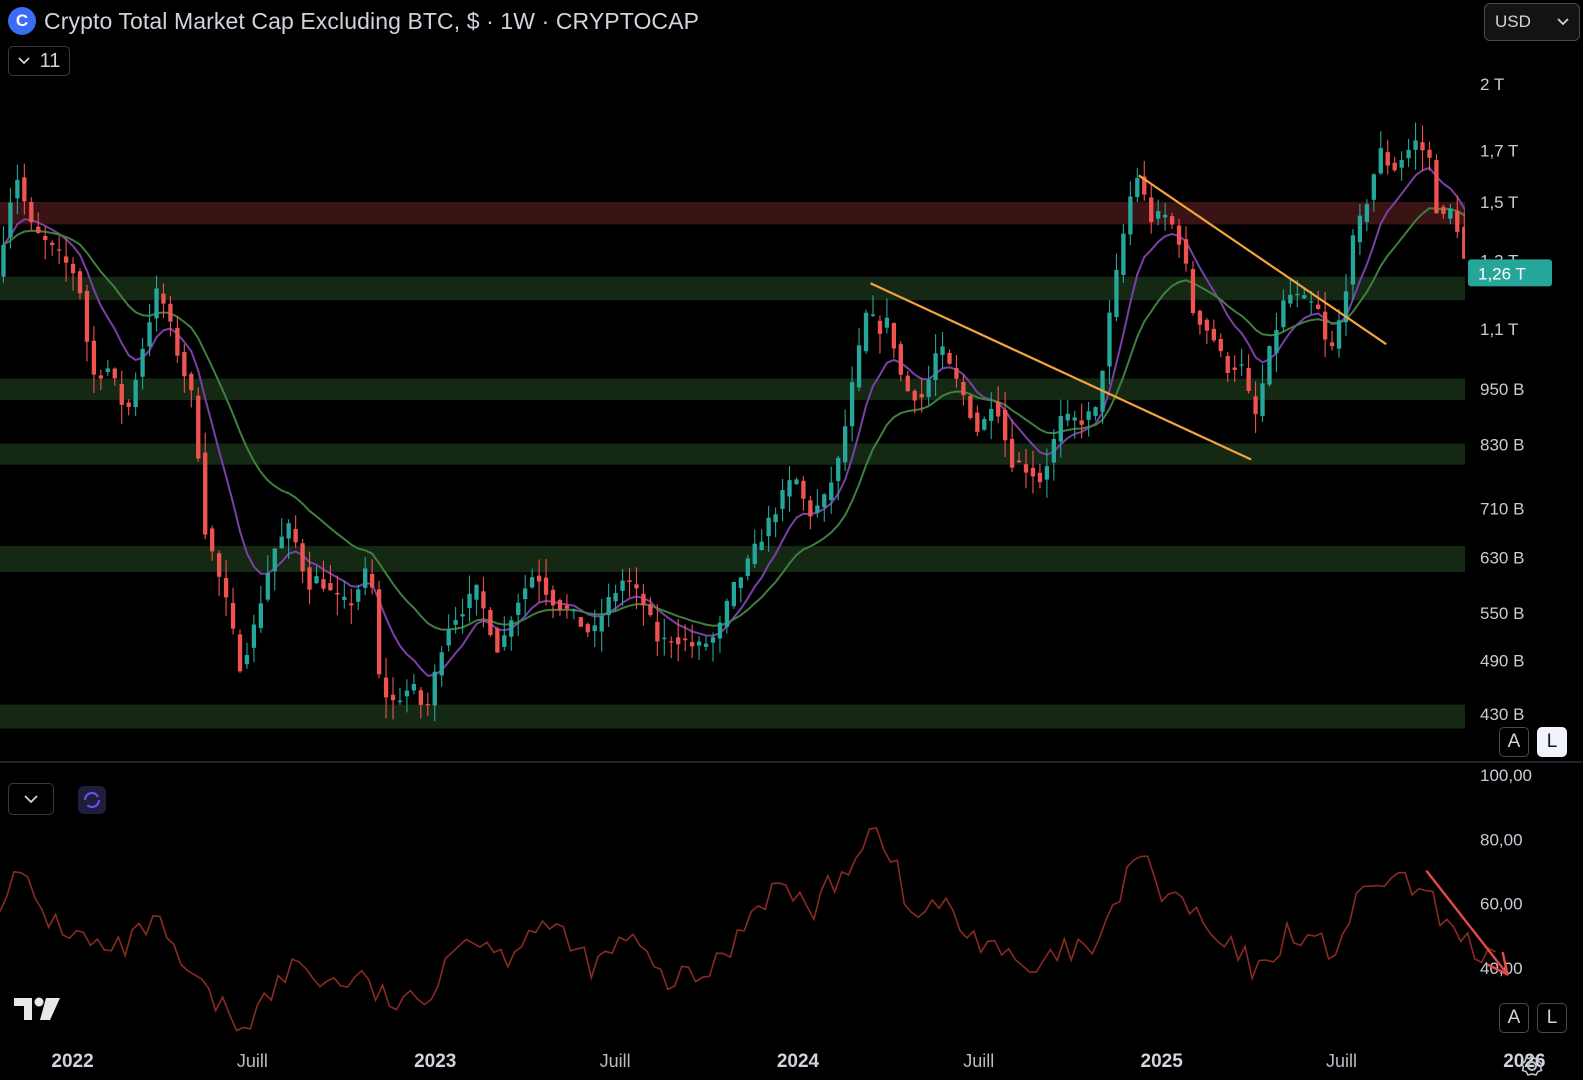 The image size is (1583, 1080). What do you see at coordinates (798, 1061) in the screenshot?
I see `time-axis: 2022 Juill 2023 Juill 2024 Juill 2025 Juill 2026` at bounding box center [798, 1061].